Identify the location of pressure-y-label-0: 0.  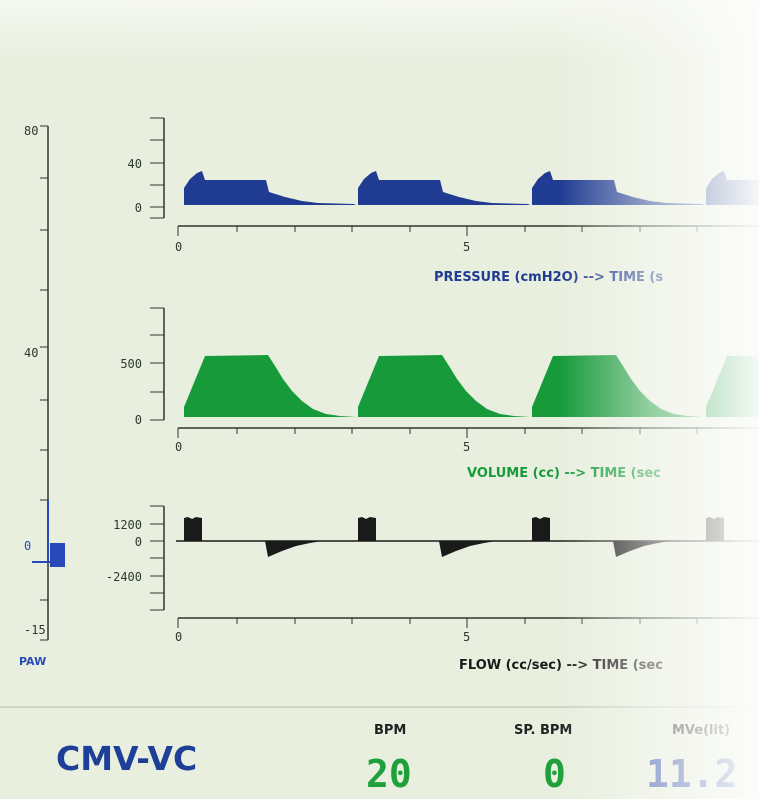
(138, 208).